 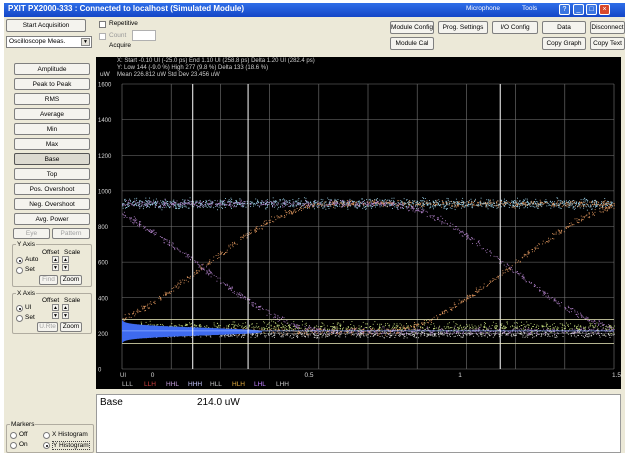 I want to click on mode-select: Oscilloscope Meas. ▼, so click(x=49, y=42).